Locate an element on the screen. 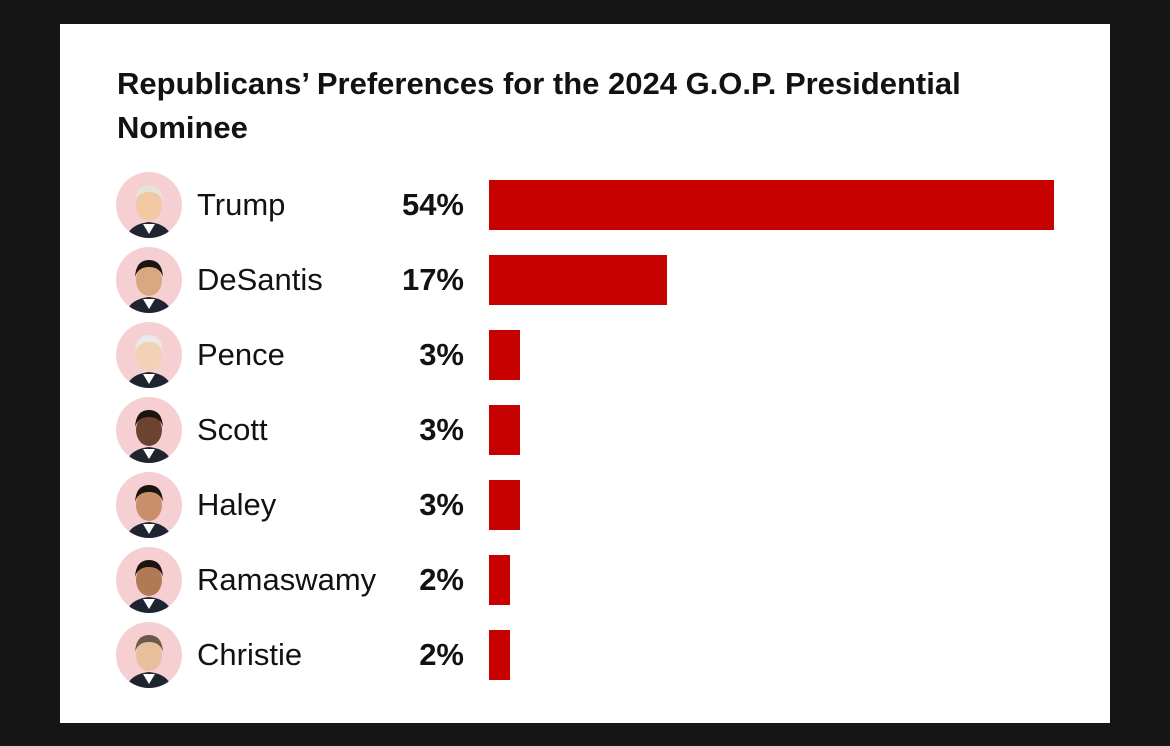 This screenshot has width=1170, height=746. bar-row: Christie 2% is located at coordinates (585, 655).